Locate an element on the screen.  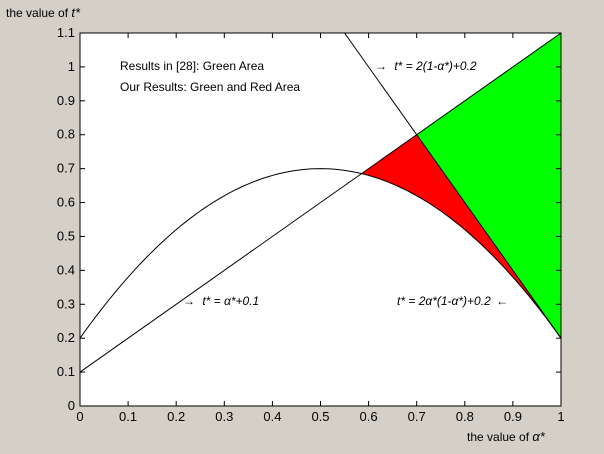
x-tick-label: 1 is located at coordinates (560, 416).